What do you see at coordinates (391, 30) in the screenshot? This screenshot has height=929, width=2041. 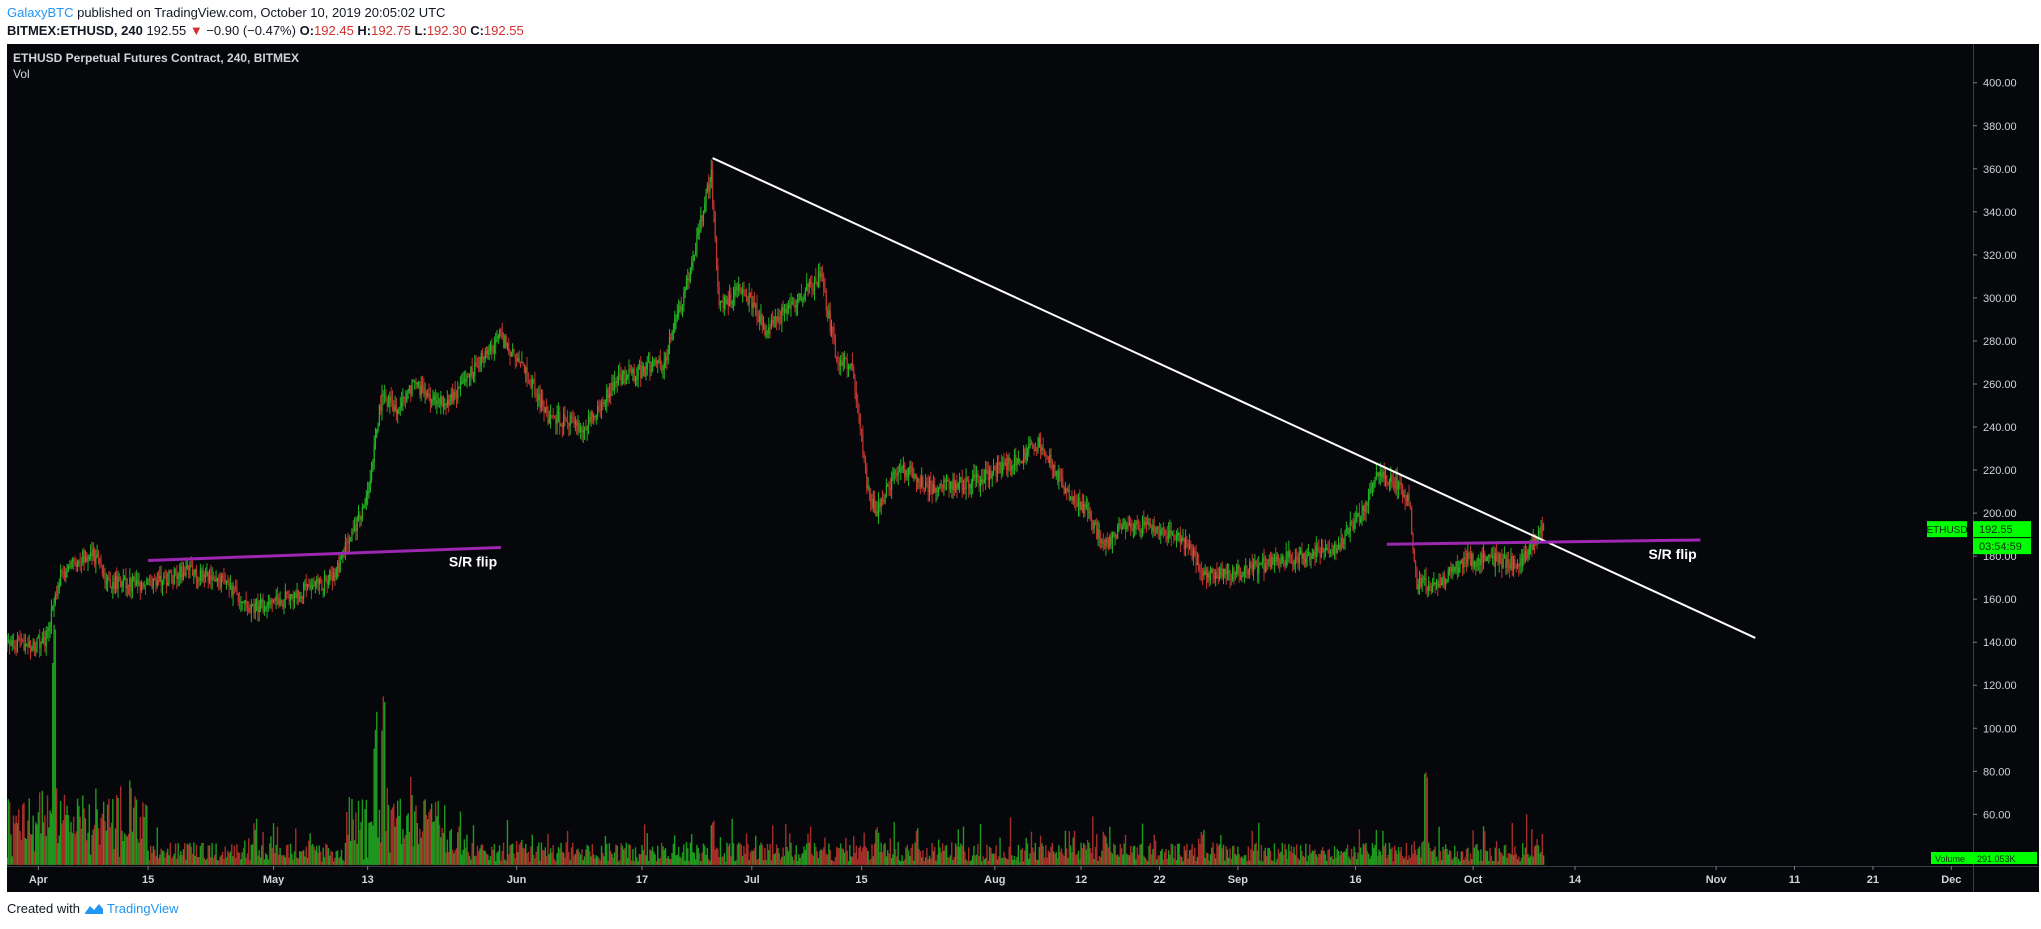 I see `high-value: 192.75` at bounding box center [391, 30].